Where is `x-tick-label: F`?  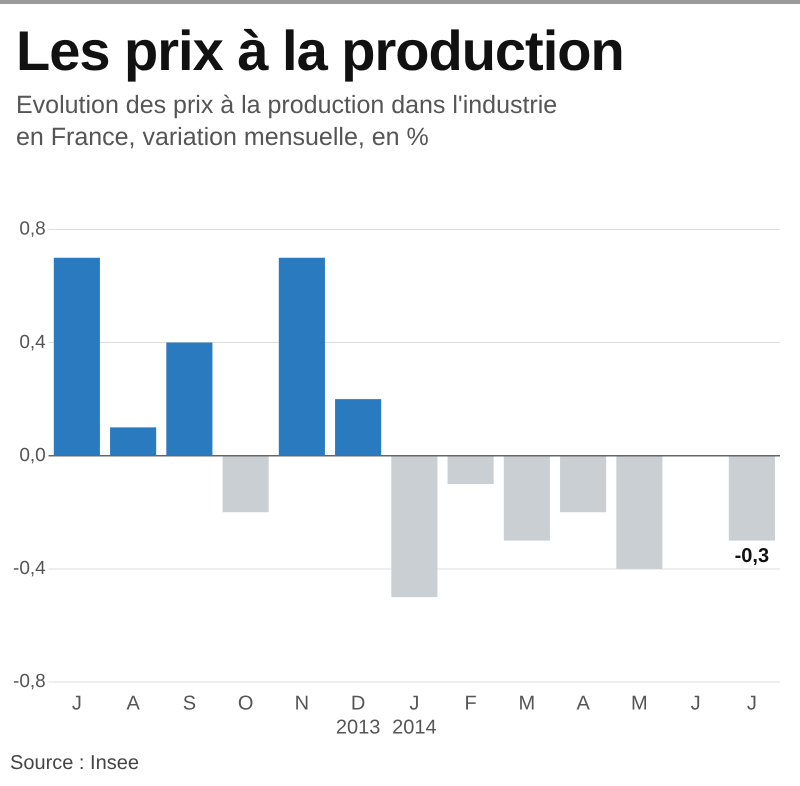 x-tick-label: F is located at coordinates (470, 703).